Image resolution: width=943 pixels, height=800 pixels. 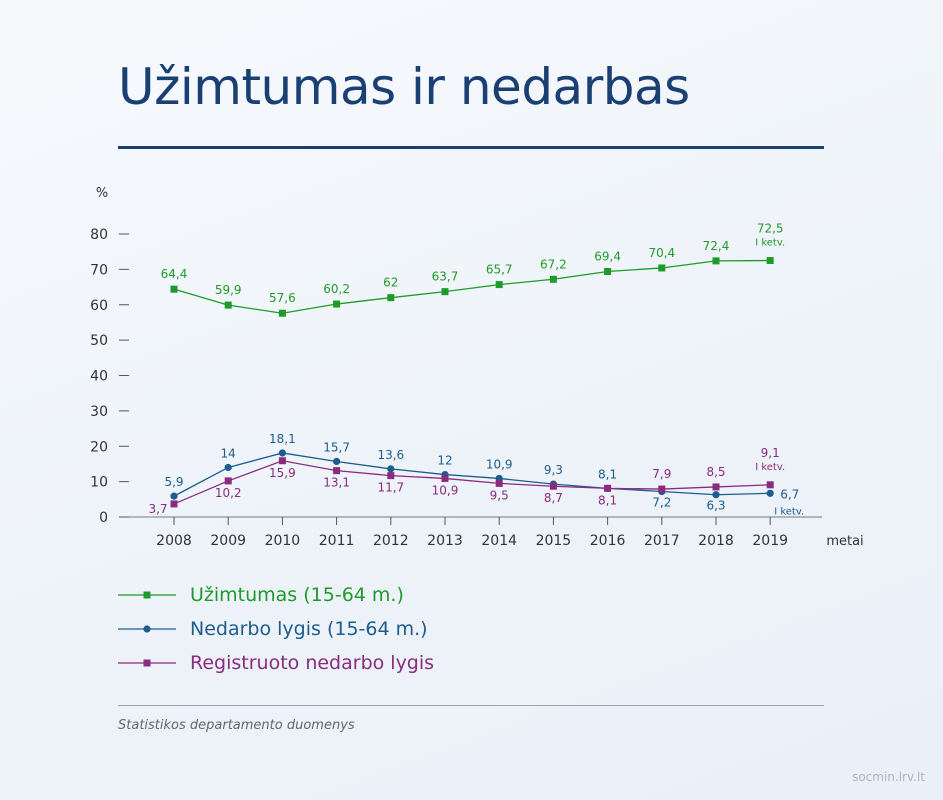 What do you see at coordinates (404, 87) in the screenshot?
I see `page-title: Užimtumas ir nedarbas` at bounding box center [404, 87].